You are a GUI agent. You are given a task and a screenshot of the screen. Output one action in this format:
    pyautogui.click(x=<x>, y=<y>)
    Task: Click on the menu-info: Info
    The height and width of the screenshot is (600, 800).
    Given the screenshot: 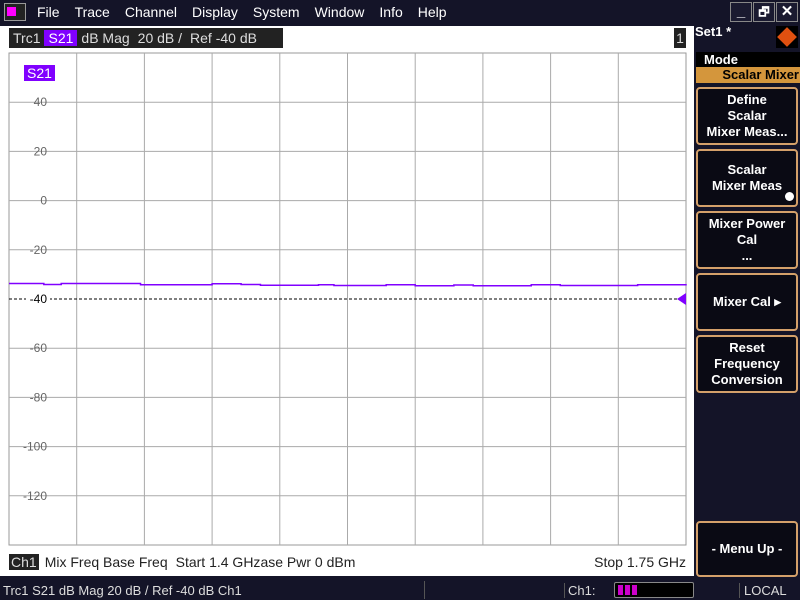 What is the action you would take?
    pyautogui.click(x=391, y=12)
    